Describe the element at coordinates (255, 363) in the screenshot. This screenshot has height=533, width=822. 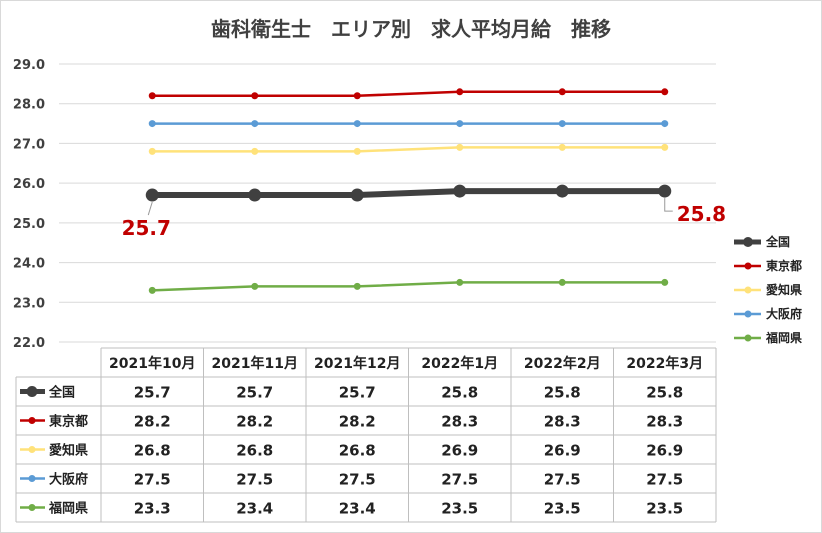
I see `x-tick-label: 2021年11月` at that location.